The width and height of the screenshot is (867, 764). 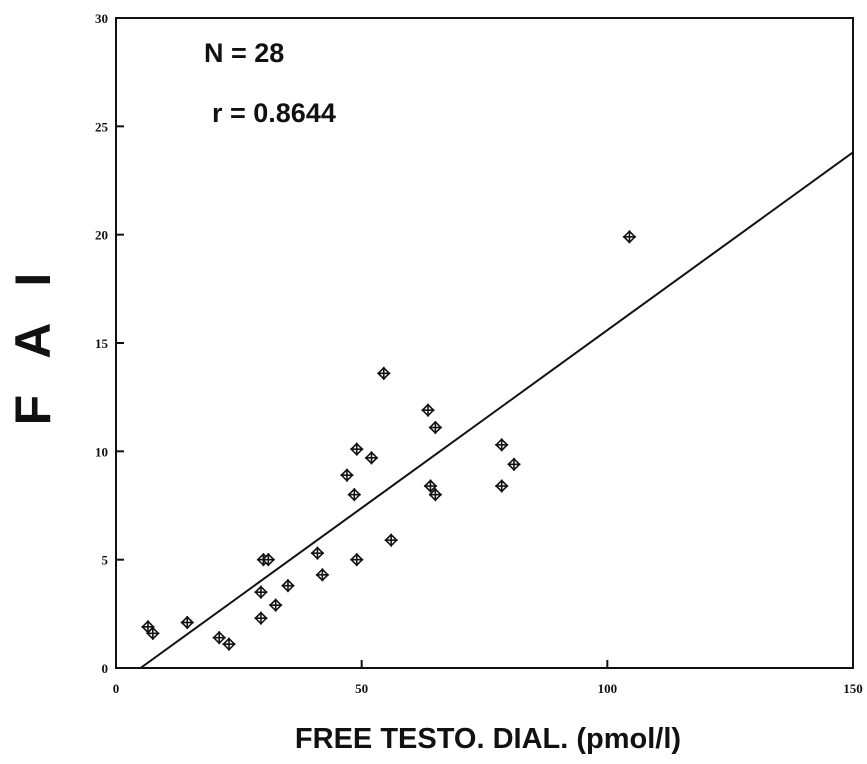 What do you see at coordinates (488, 739) in the screenshot?
I see `x-axis-label: FREE TESTO. DIAL. (pmol/l)` at bounding box center [488, 739].